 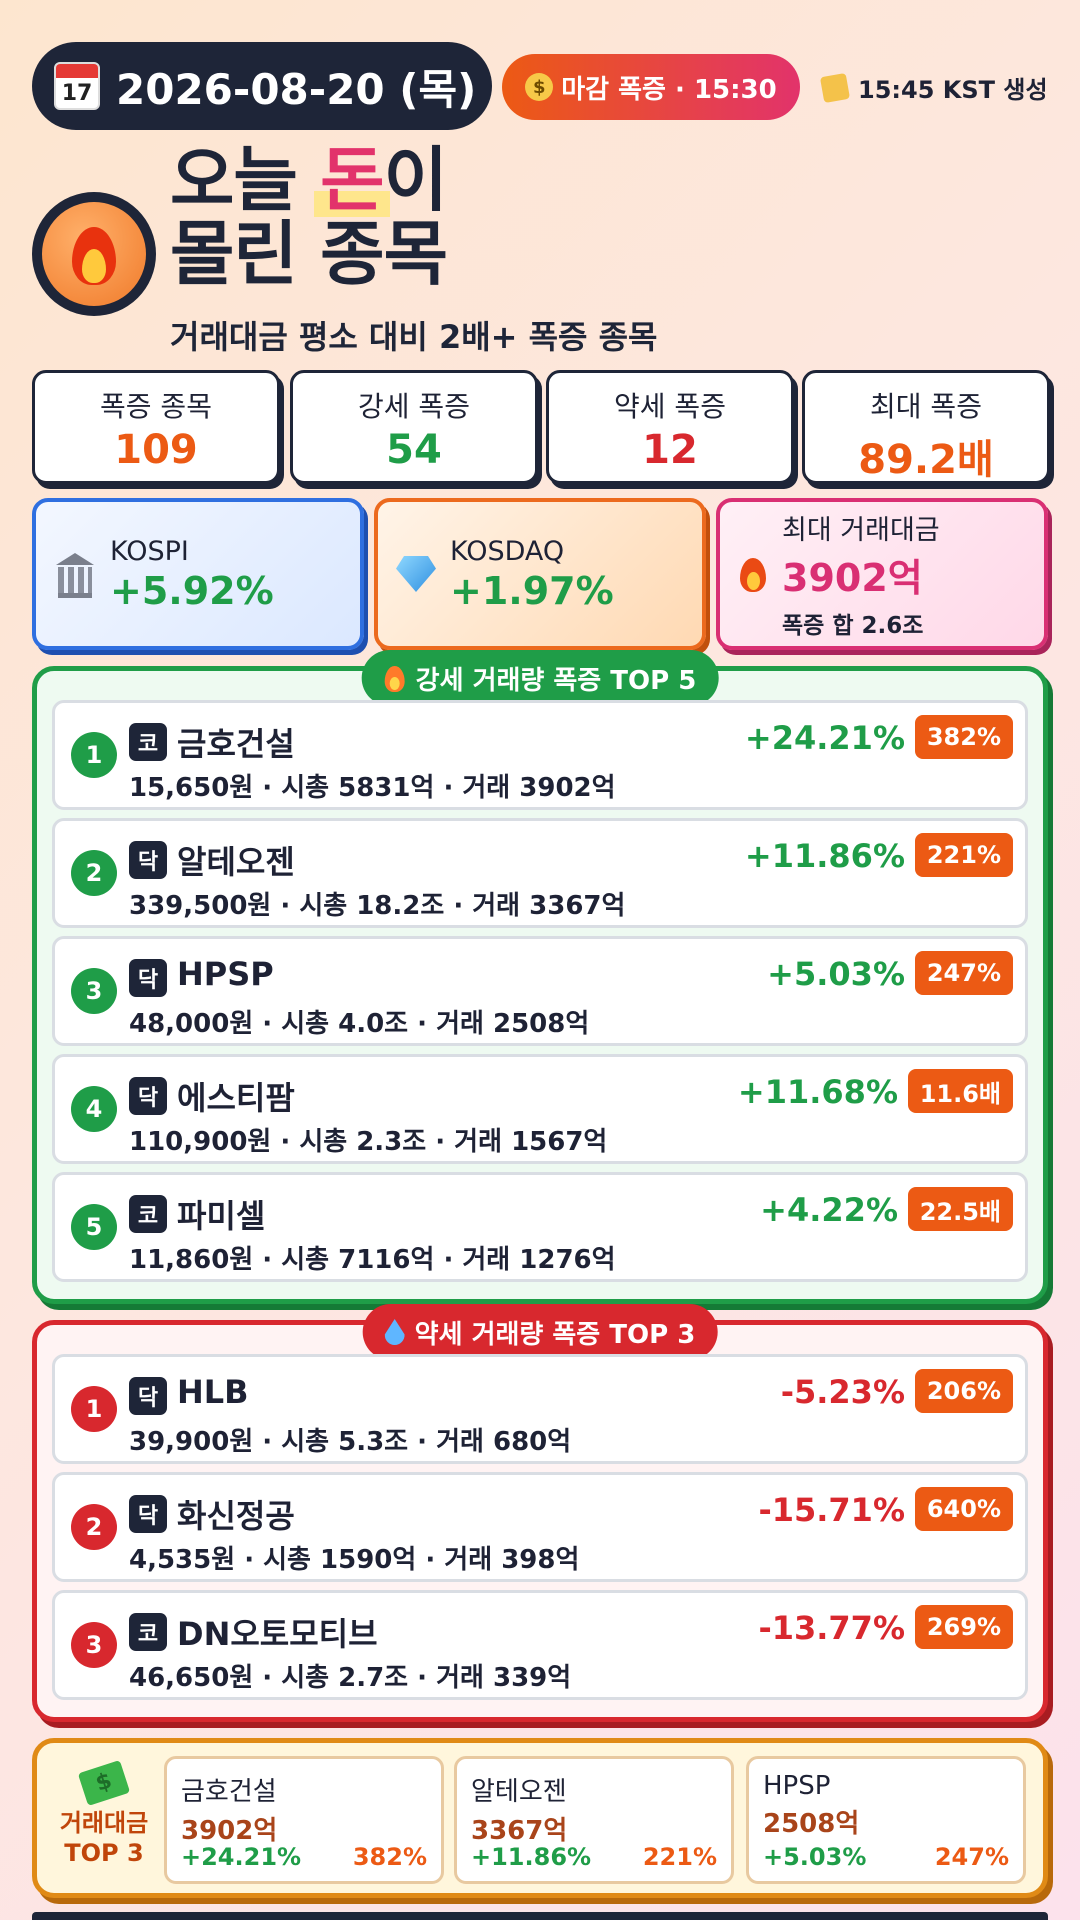 I want to click on volume-ratio: 247%, so click(x=971, y=1857).